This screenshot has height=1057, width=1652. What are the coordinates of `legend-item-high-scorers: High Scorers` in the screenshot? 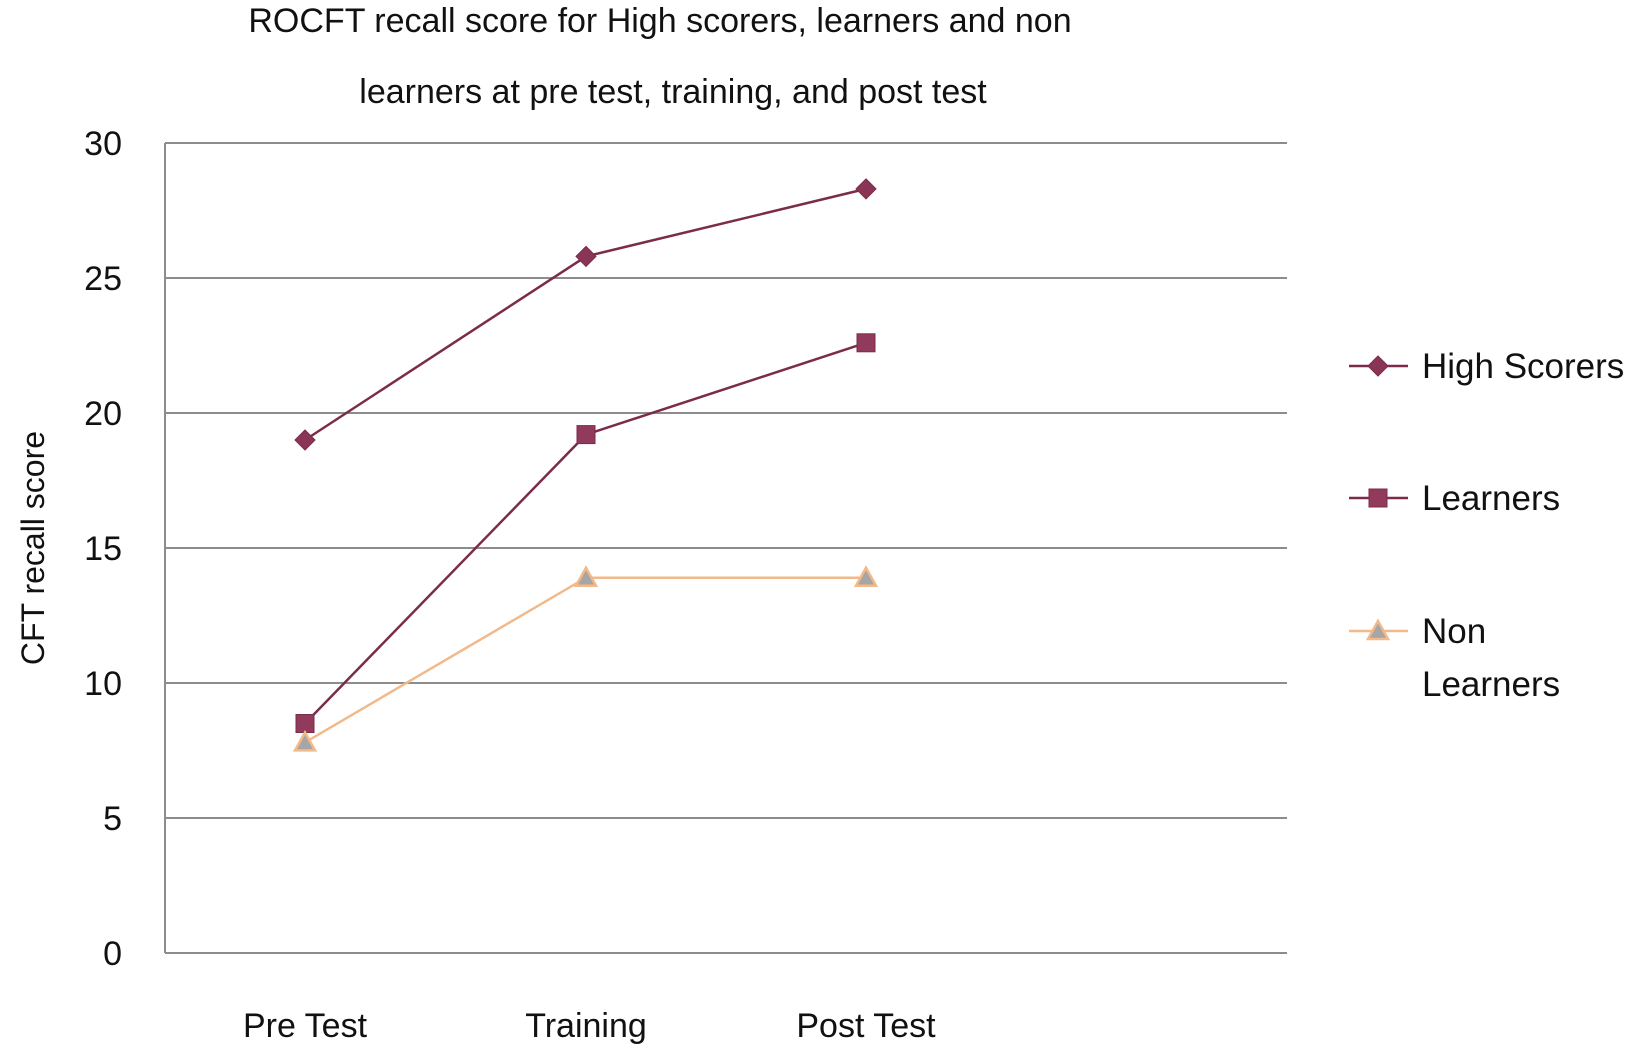 It's located at (1486, 366).